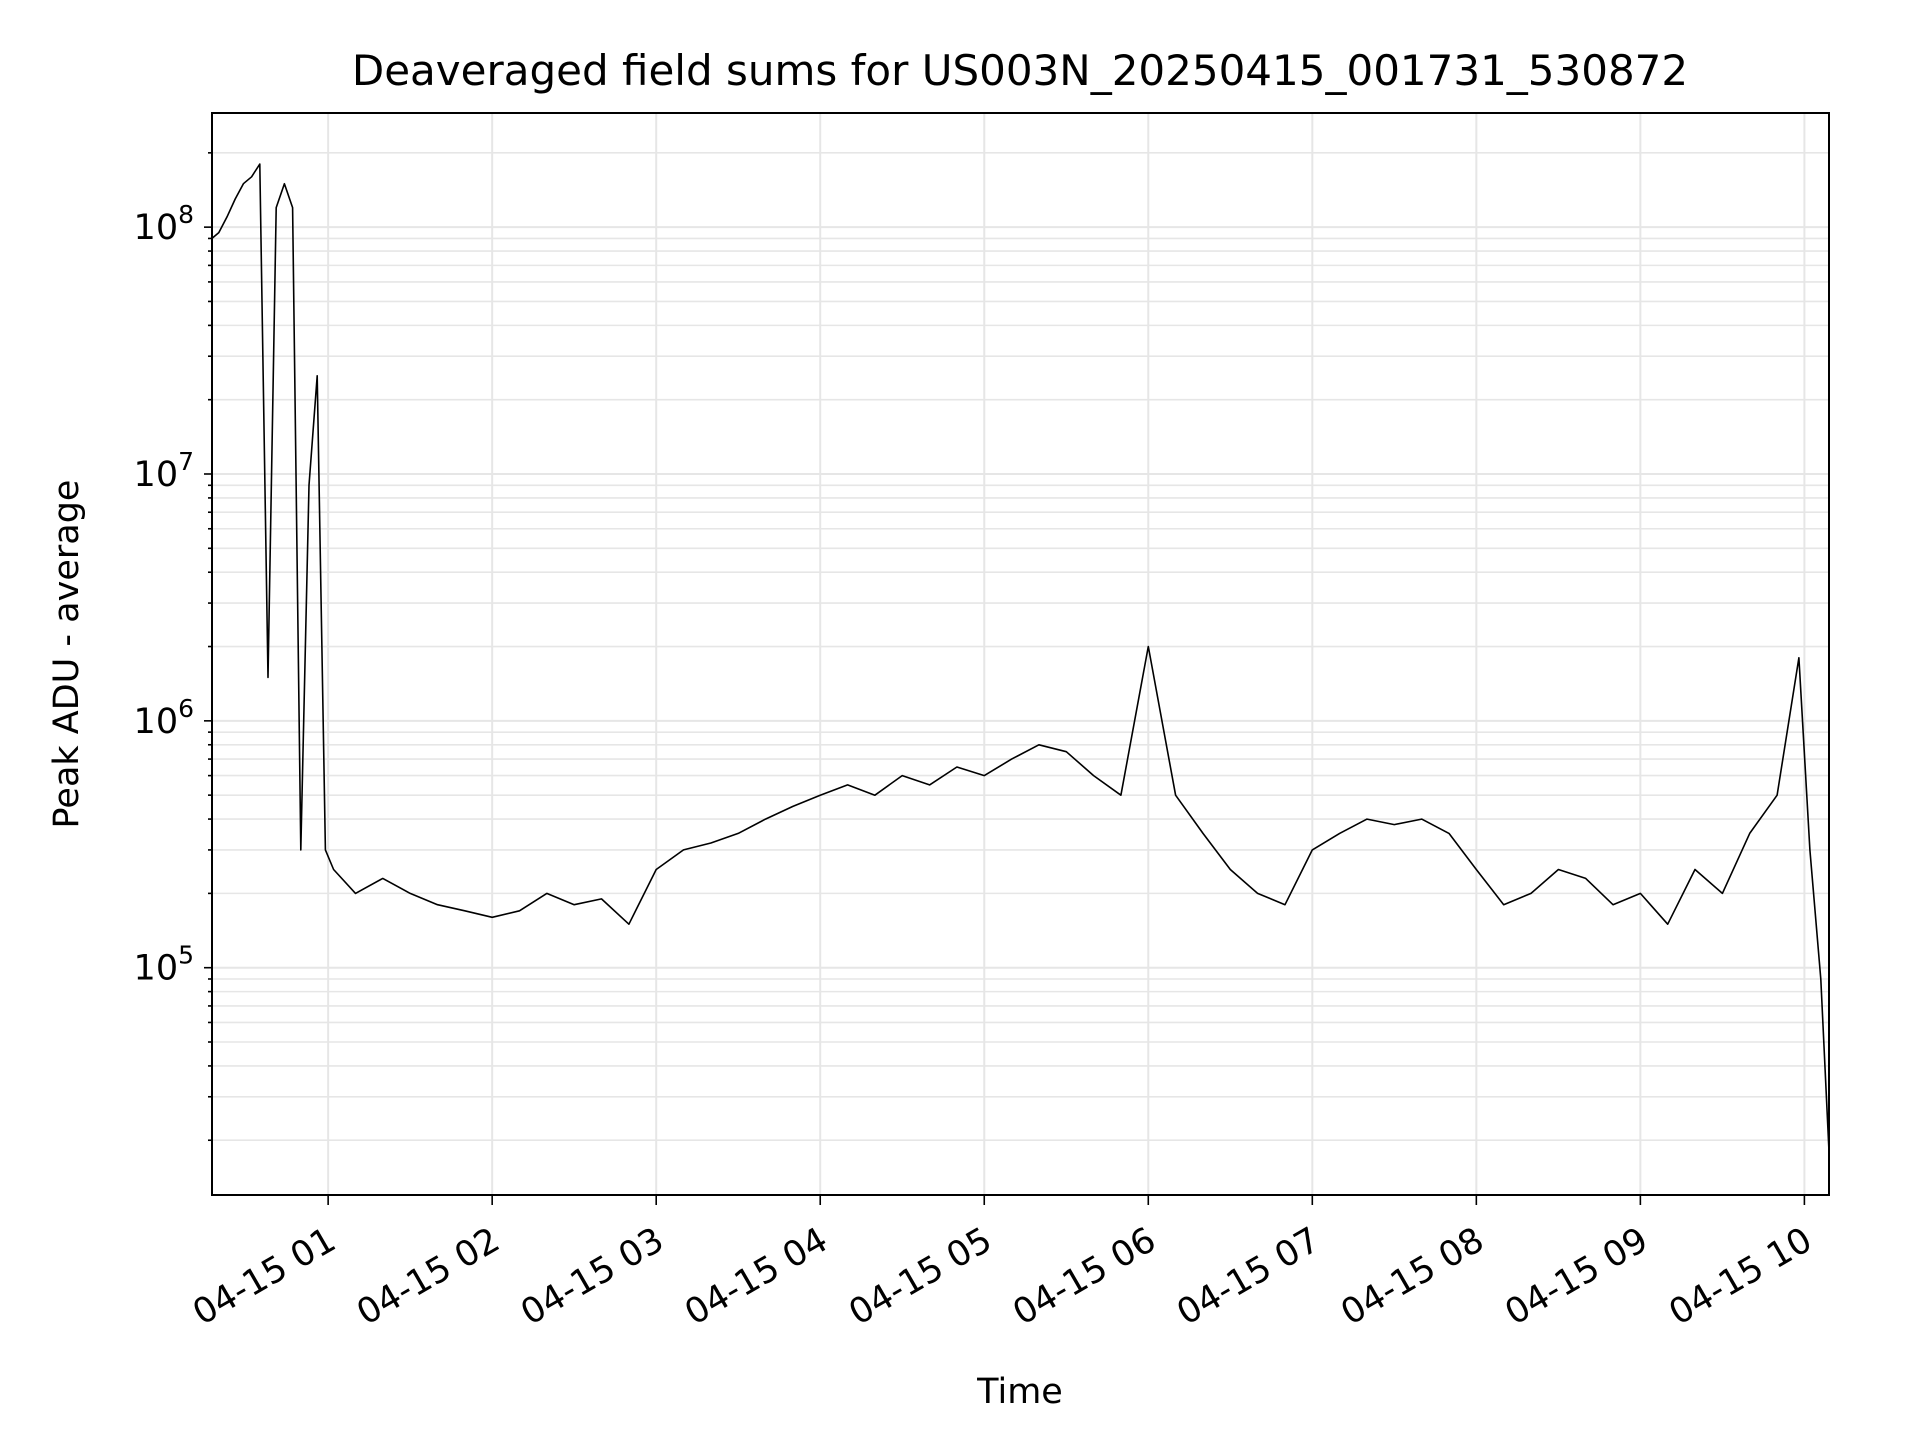  Describe the element at coordinates (164, 471) in the screenshot. I see `y-tick-label: 10⁷` at that location.